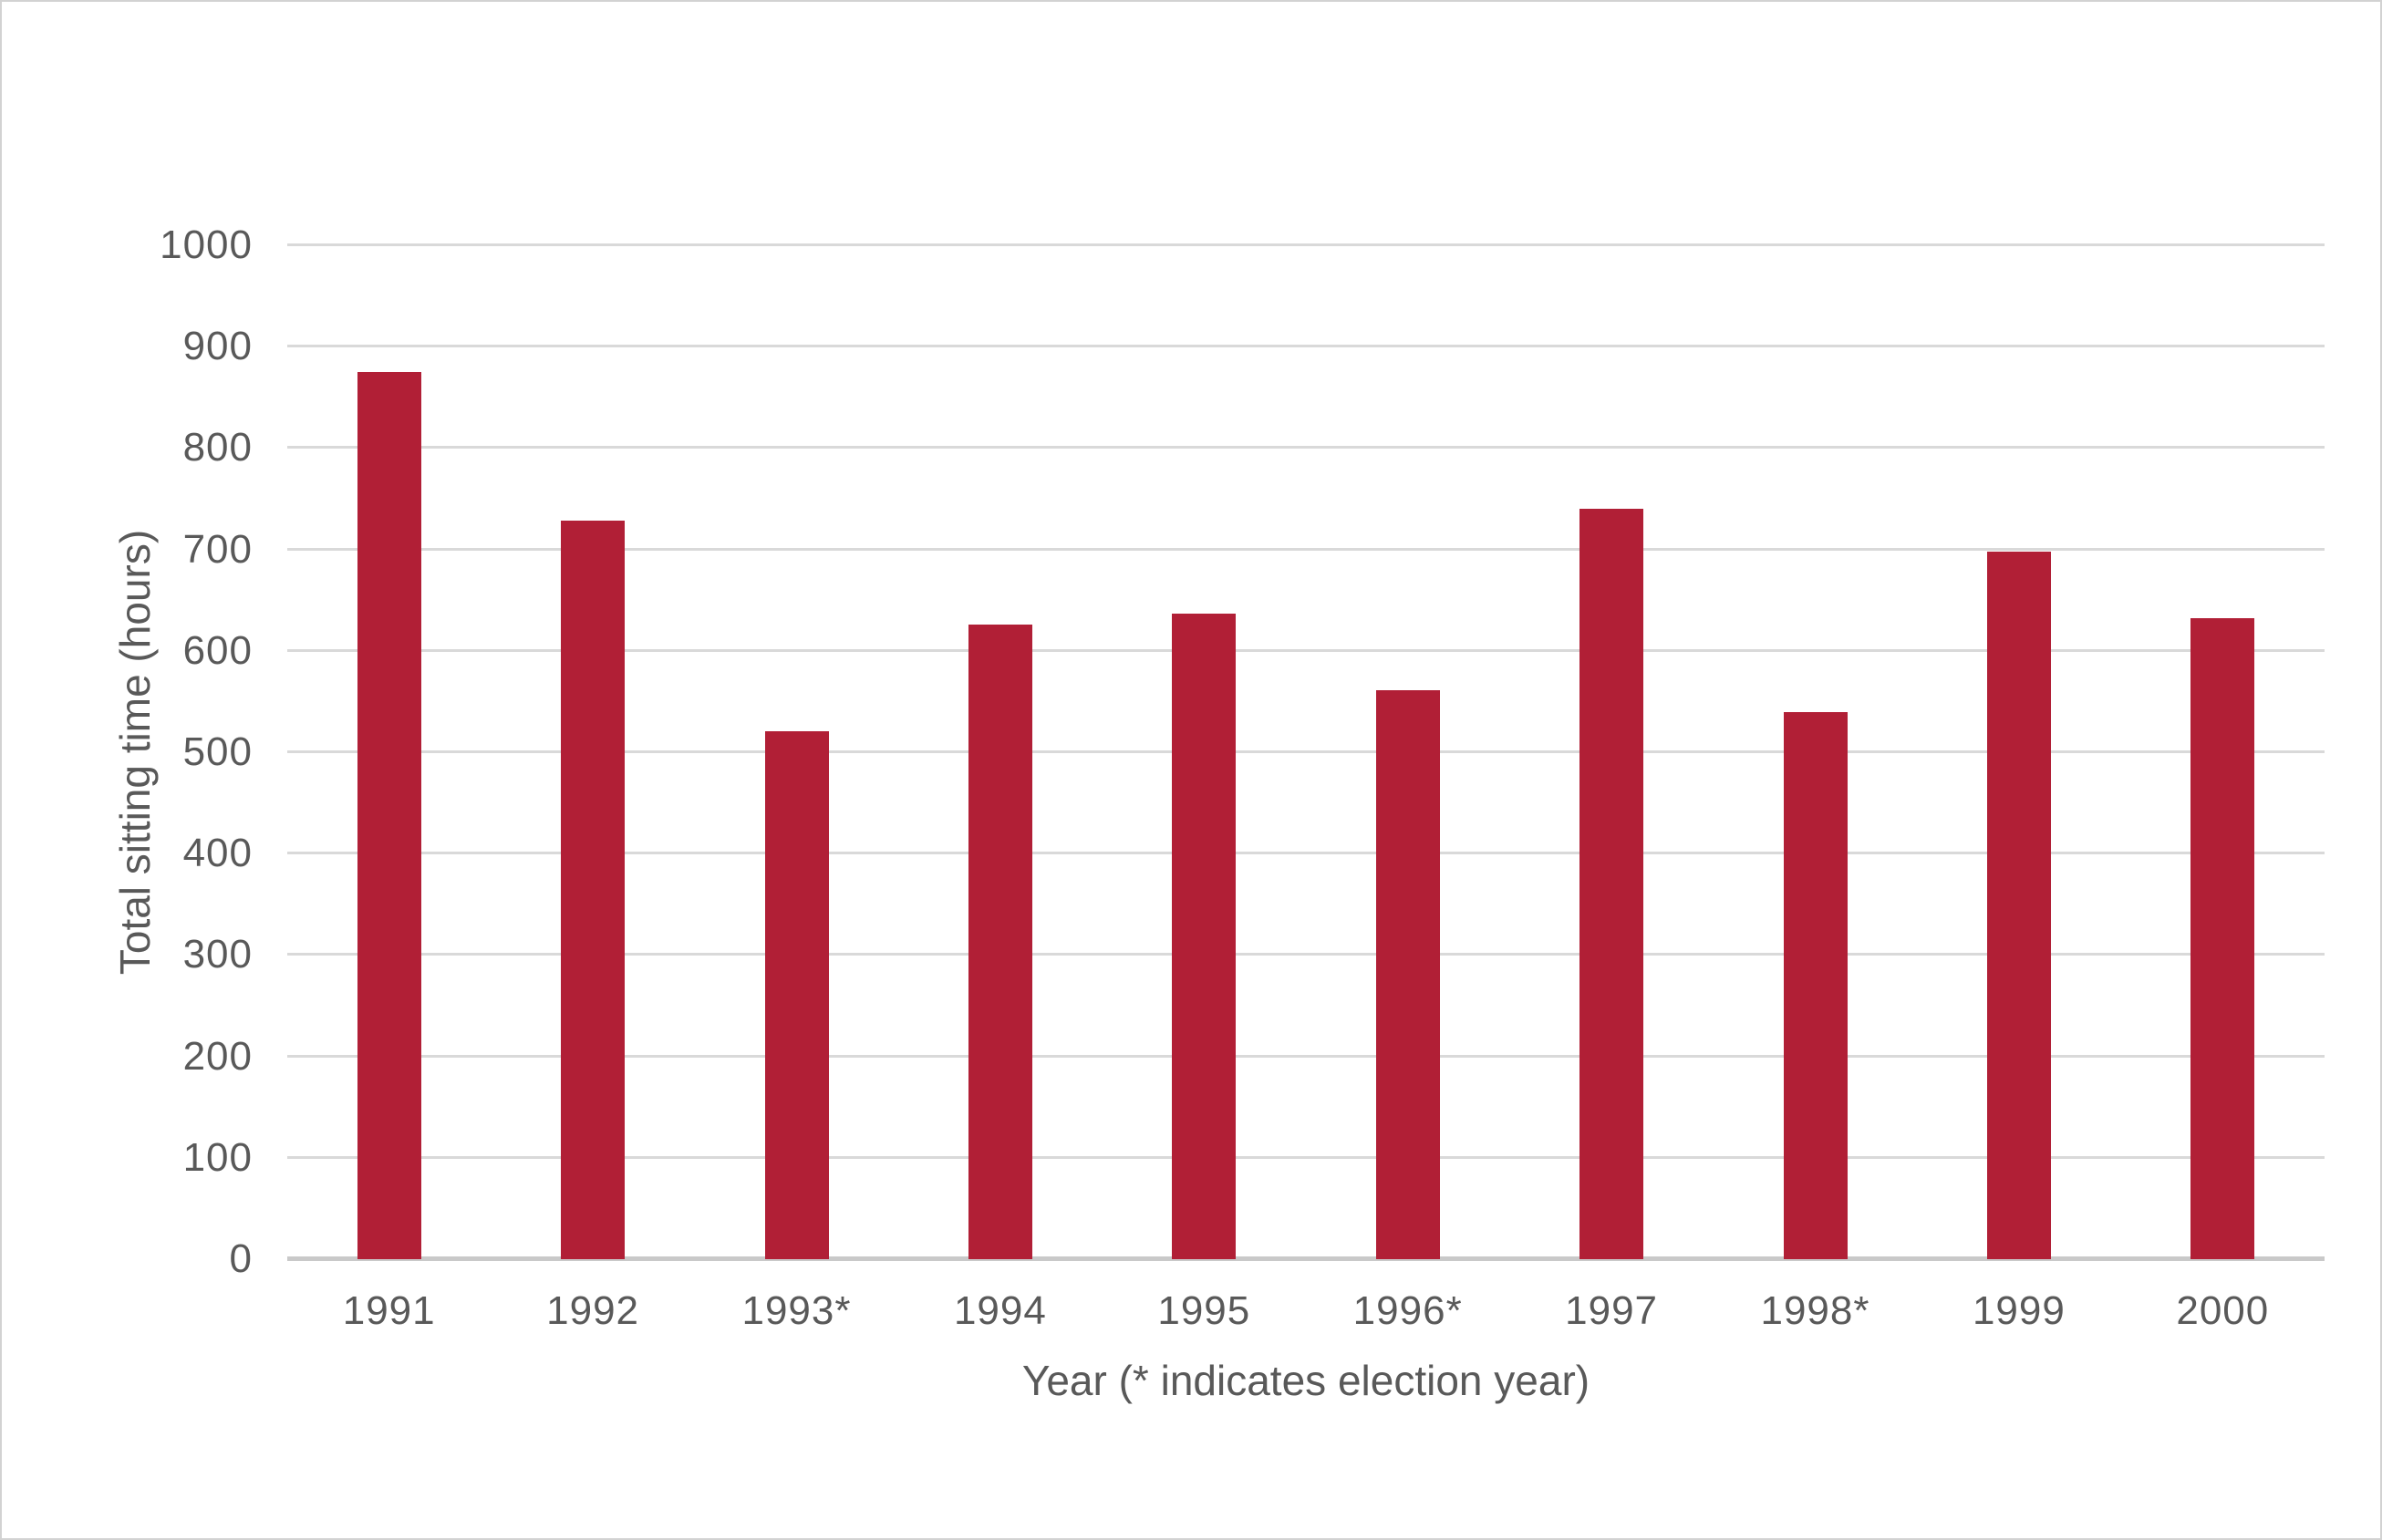  What do you see at coordinates (1305, 1380) in the screenshot?
I see `x-axis-title: Year (* indicates election year)` at bounding box center [1305, 1380].